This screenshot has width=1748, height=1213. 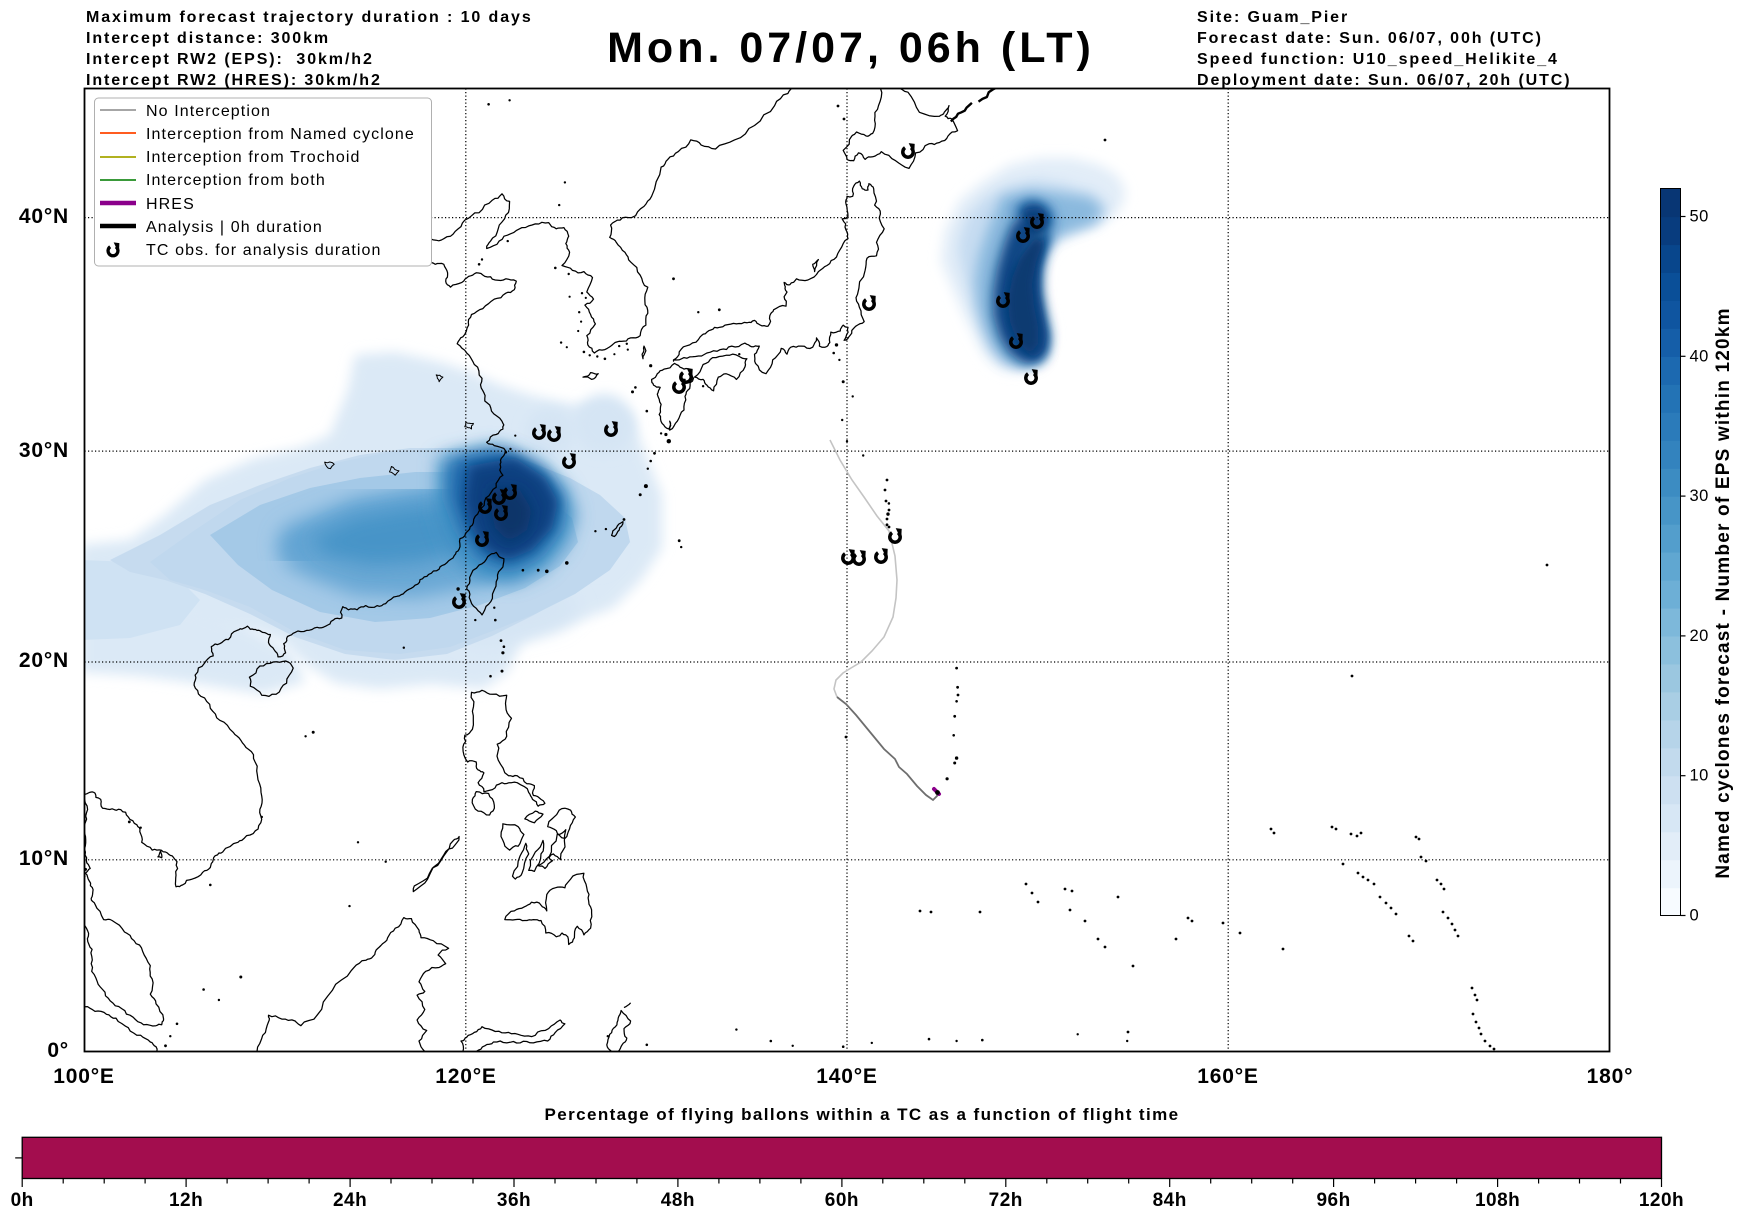 I want to click on svg-text: Site: Guam_Pier, so click(x=1273, y=17).